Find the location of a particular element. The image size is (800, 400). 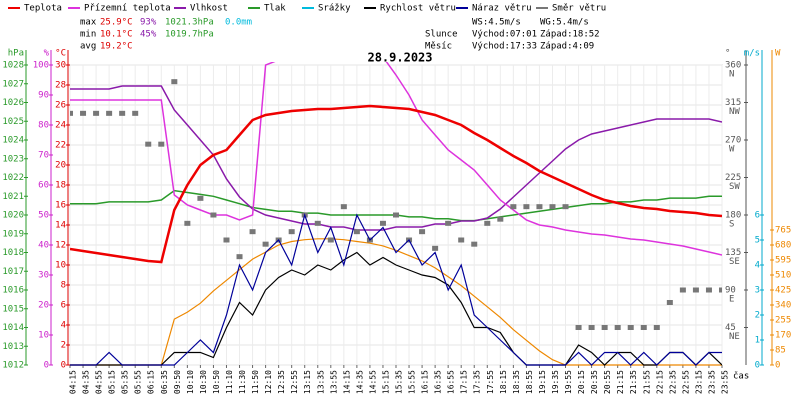

x-tick-label: 23:15 is located at coordinates (698, 382).